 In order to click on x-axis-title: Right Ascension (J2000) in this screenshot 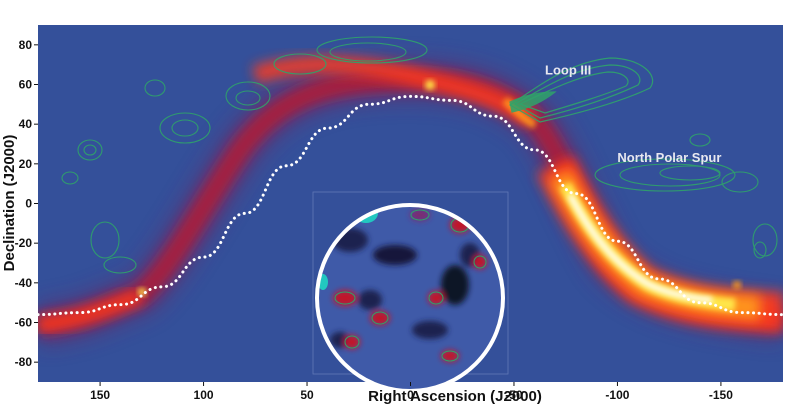, I will do `click(455, 396)`.